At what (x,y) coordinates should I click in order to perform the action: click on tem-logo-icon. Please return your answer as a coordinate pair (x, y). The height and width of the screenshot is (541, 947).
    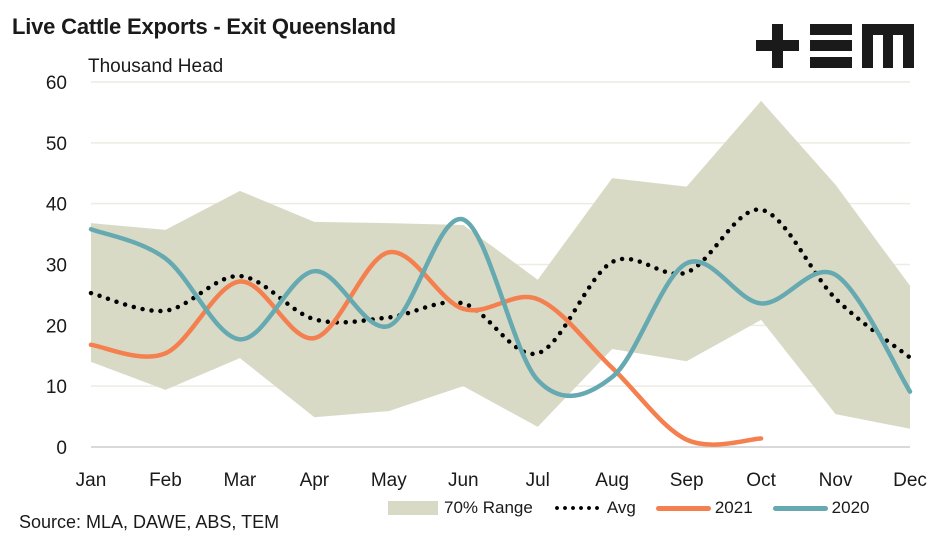
    Looking at the image, I should click on (835, 46).